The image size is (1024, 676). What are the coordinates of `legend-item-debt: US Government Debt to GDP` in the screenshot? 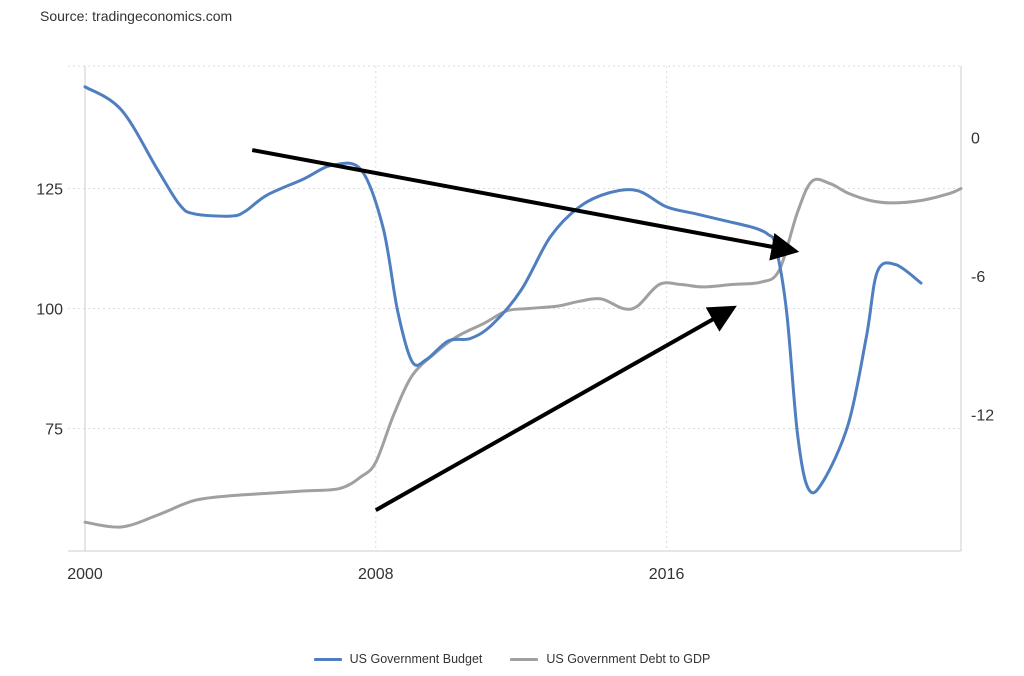 It's located at (610, 659).